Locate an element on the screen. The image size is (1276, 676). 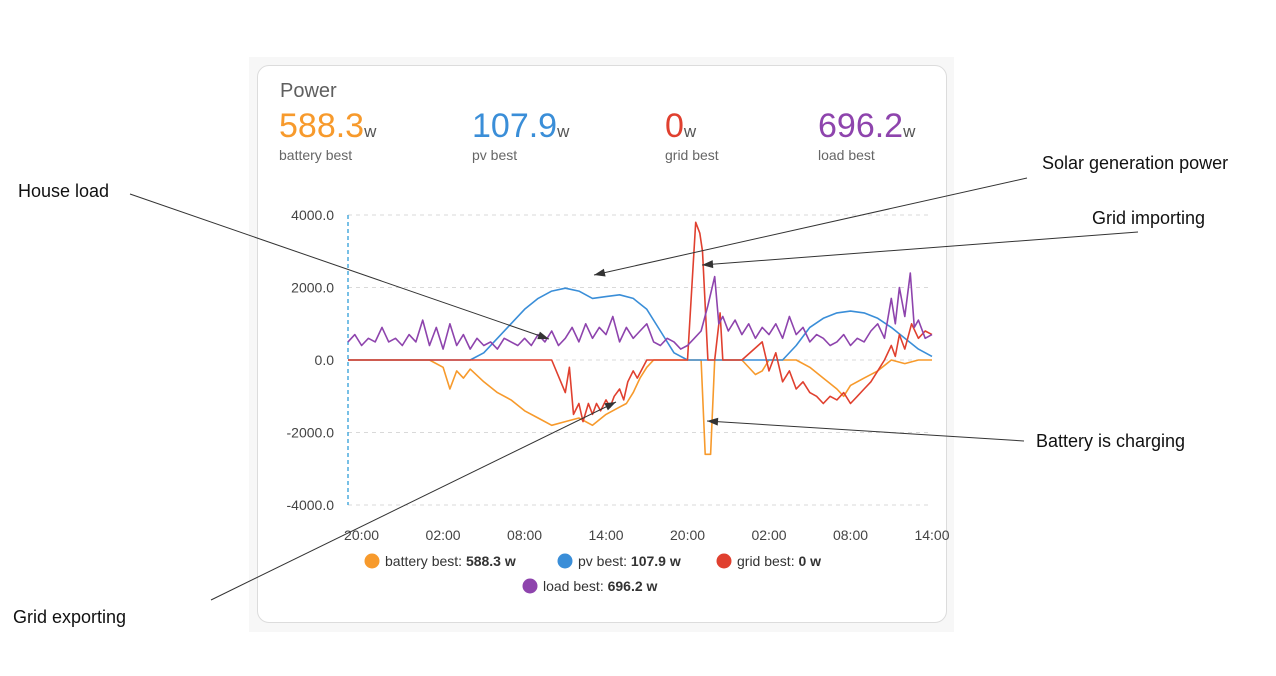
series-line-battery-best is located at coordinates (640, 407).